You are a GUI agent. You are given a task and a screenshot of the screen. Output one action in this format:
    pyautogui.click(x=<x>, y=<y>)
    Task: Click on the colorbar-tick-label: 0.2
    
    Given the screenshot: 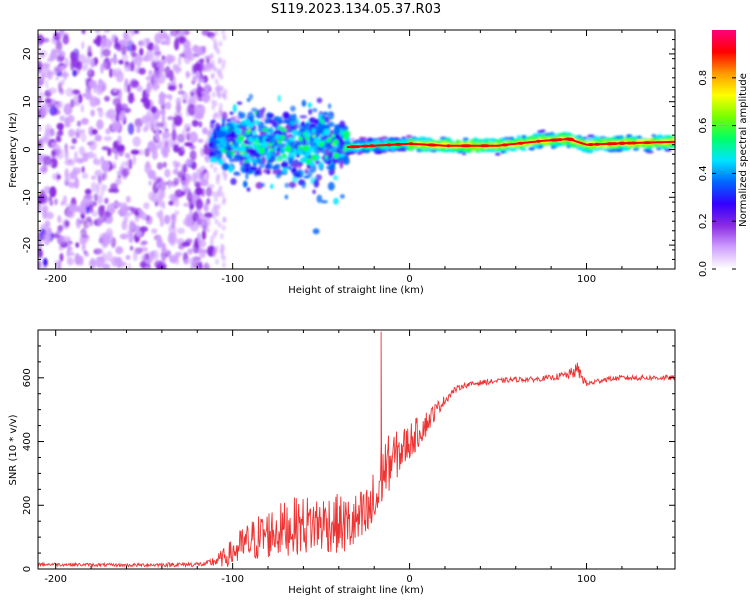 What is the action you would take?
    pyautogui.click(x=703, y=221)
    